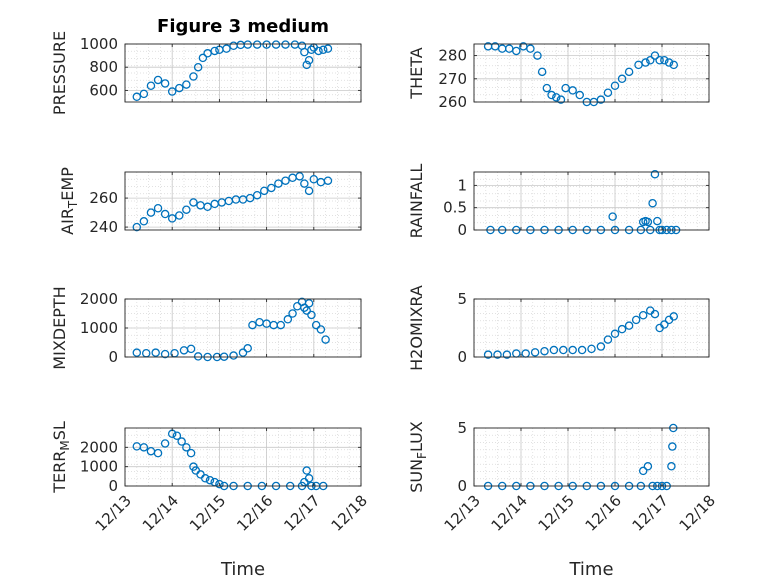  What do you see at coordinates (418, 457) in the screenshot?
I see `y-axis-label: SUNFLUX` at bounding box center [418, 457].